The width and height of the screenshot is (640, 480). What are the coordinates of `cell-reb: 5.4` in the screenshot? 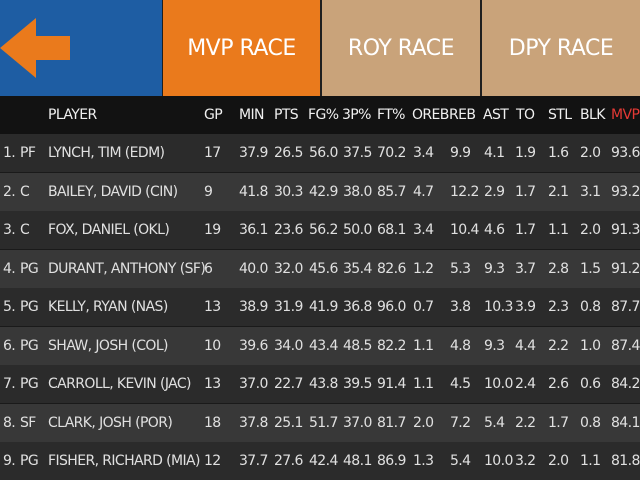 It's located at (460, 461).